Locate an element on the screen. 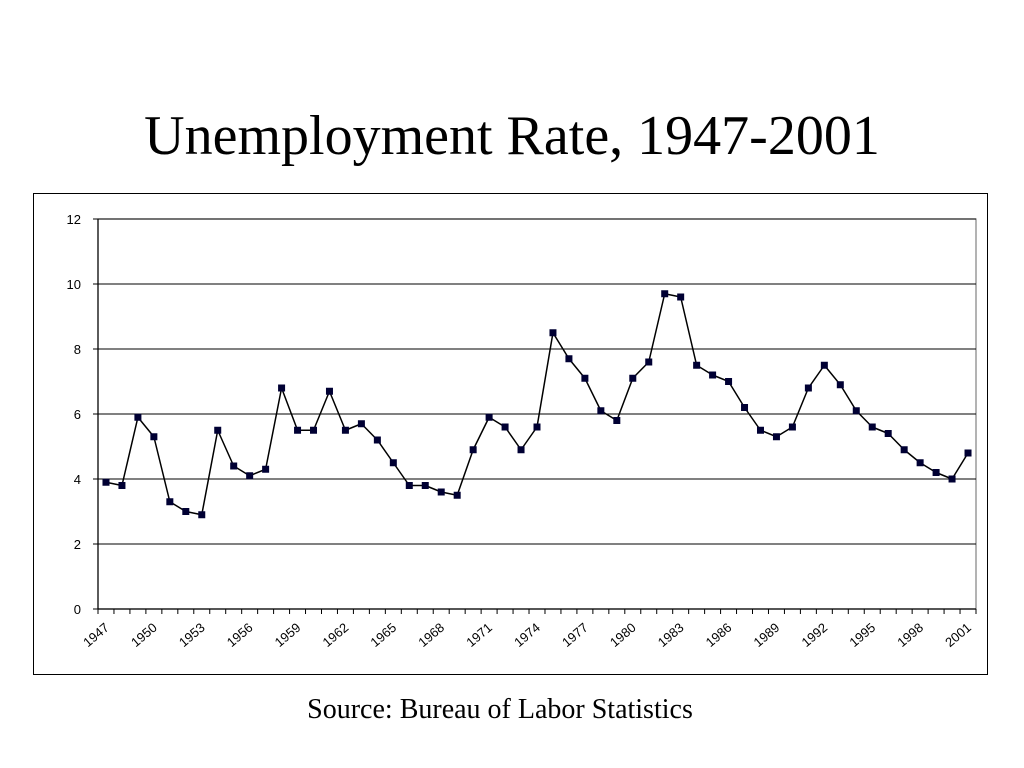 Image resolution: width=1024 pixels, height=768 pixels. x-tick-label-1995: 1995 is located at coordinates (862, 635).